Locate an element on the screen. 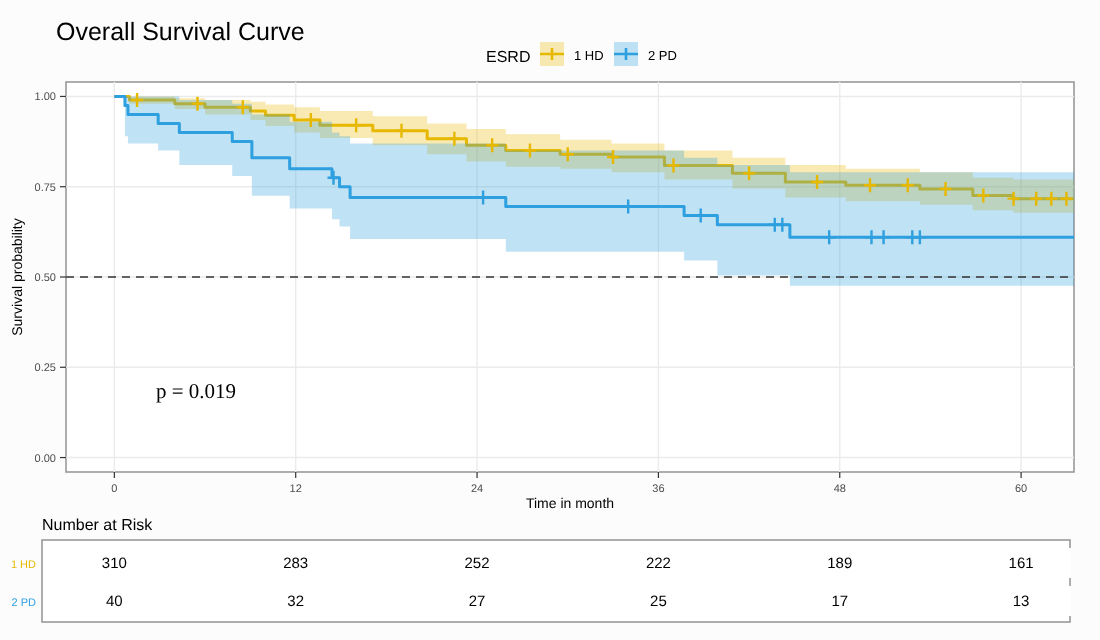  chart-title: Overall Survival Curve is located at coordinates (180, 32).